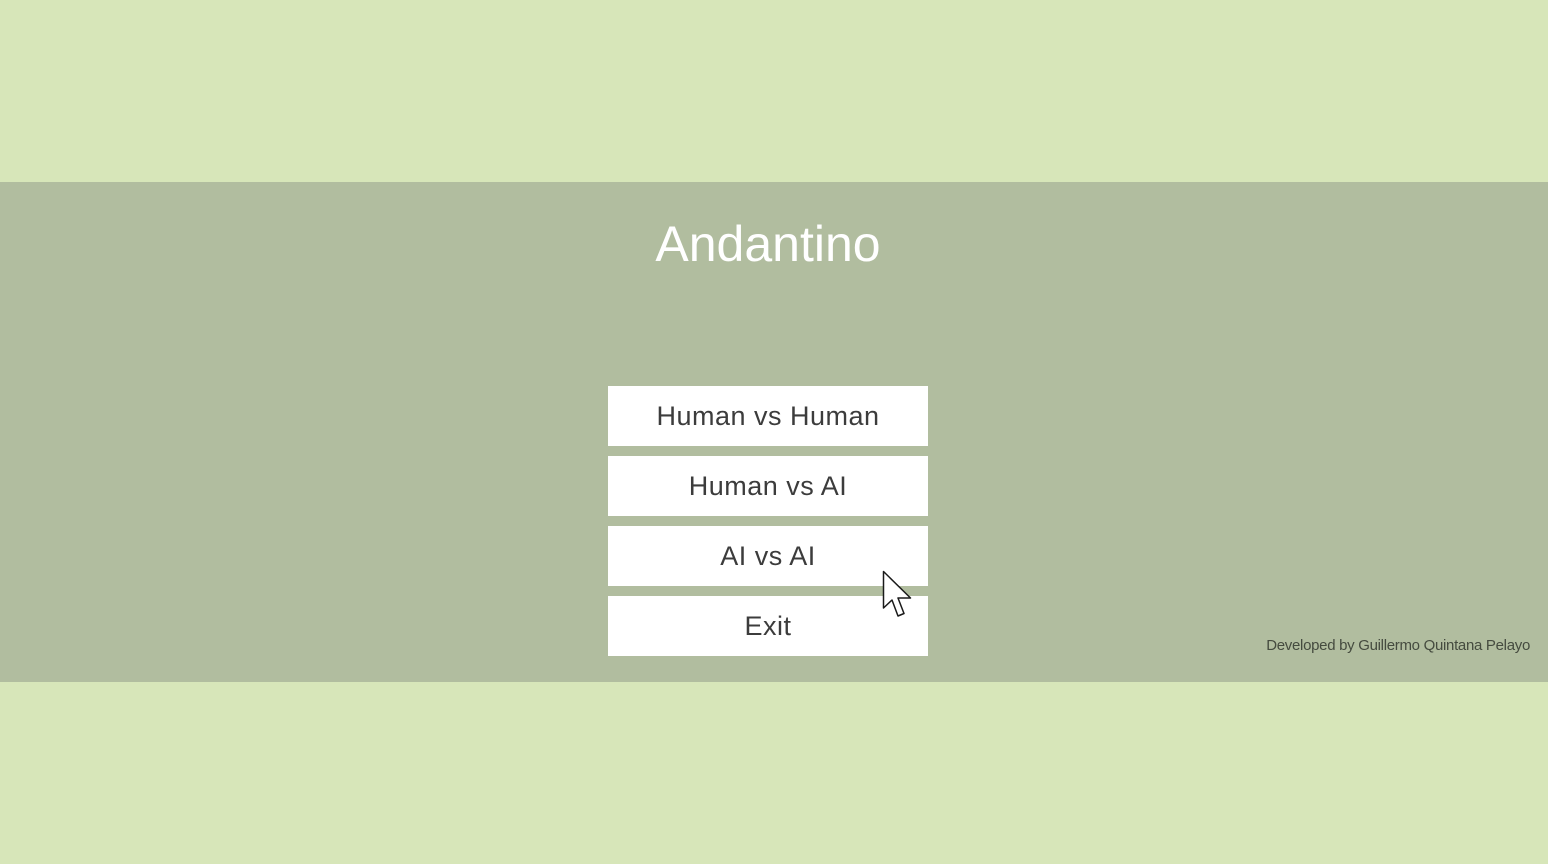 The width and height of the screenshot is (1548, 864). What do you see at coordinates (1398, 645) in the screenshot?
I see `developer-credits: Developed by Guillermo Quintana Pelayo` at bounding box center [1398, 645].